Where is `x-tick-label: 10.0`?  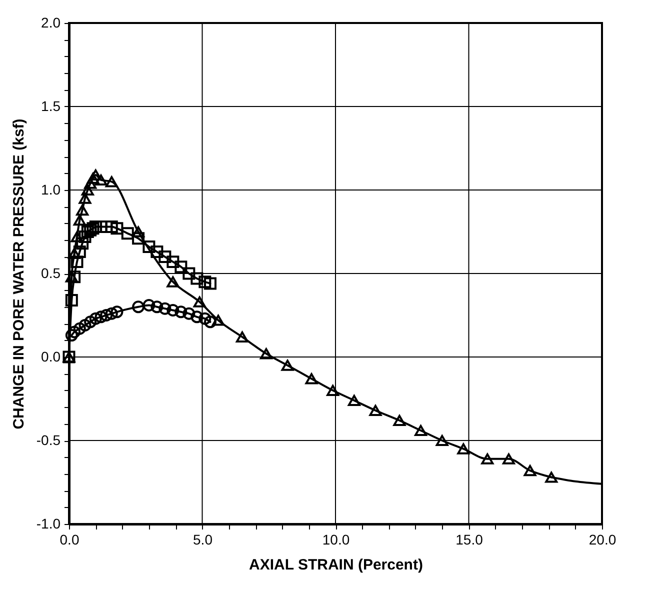
x-tick-label: 10.0 is located at coordinates (336, 540).